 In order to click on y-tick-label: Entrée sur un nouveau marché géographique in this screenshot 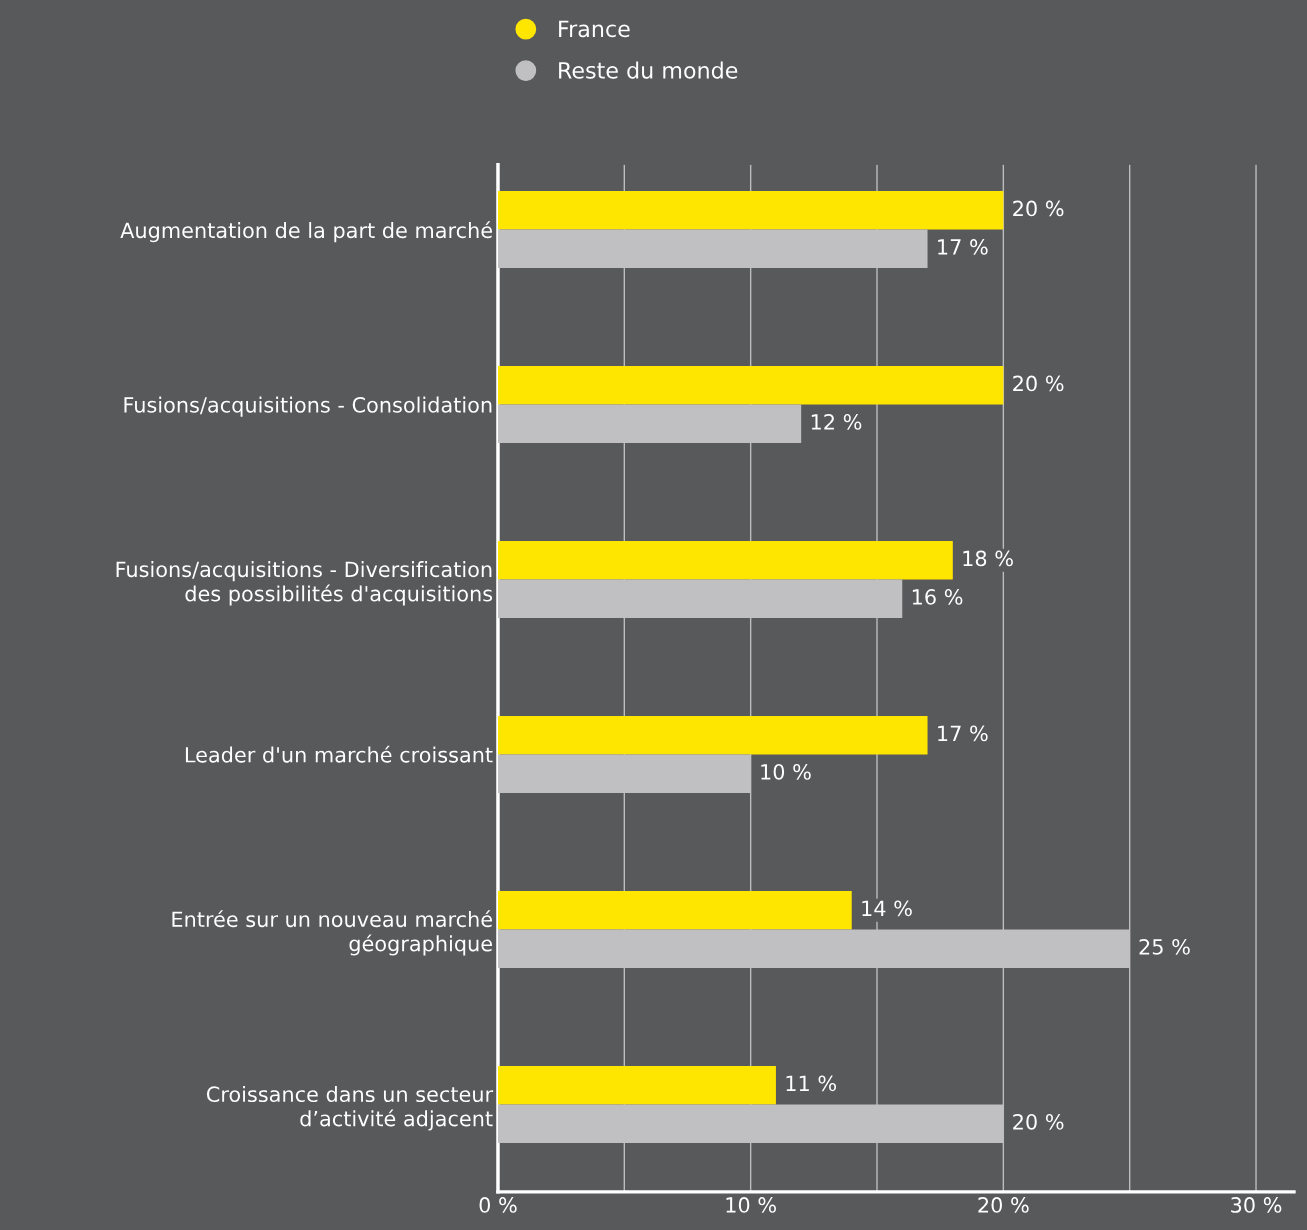, I will do `click(332, 933)`.